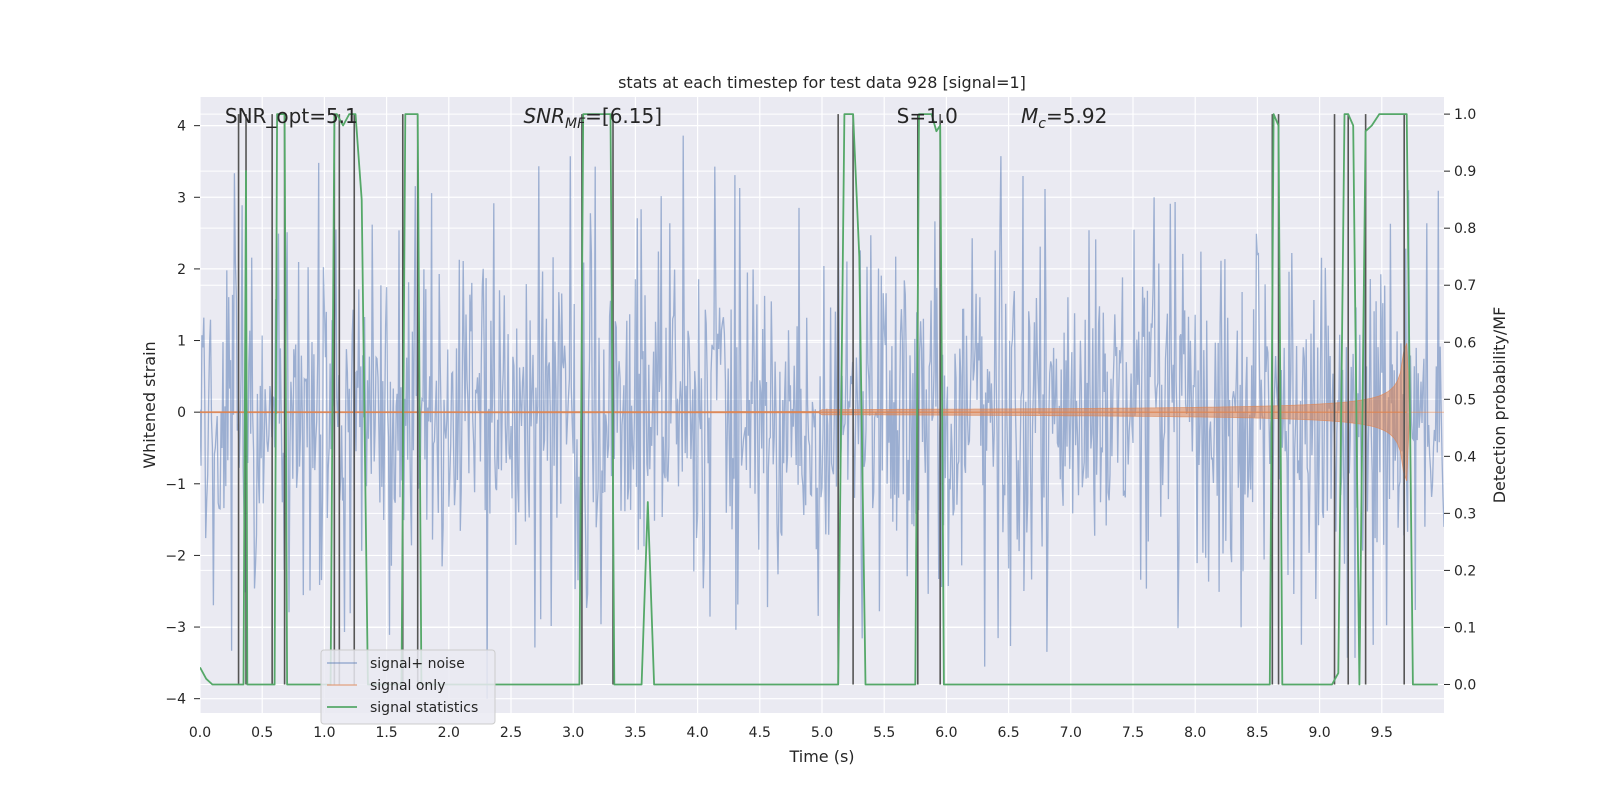 The image size is (1600, 800). I want to click on y2-tick-label: 0.9, so click(1465, 172).